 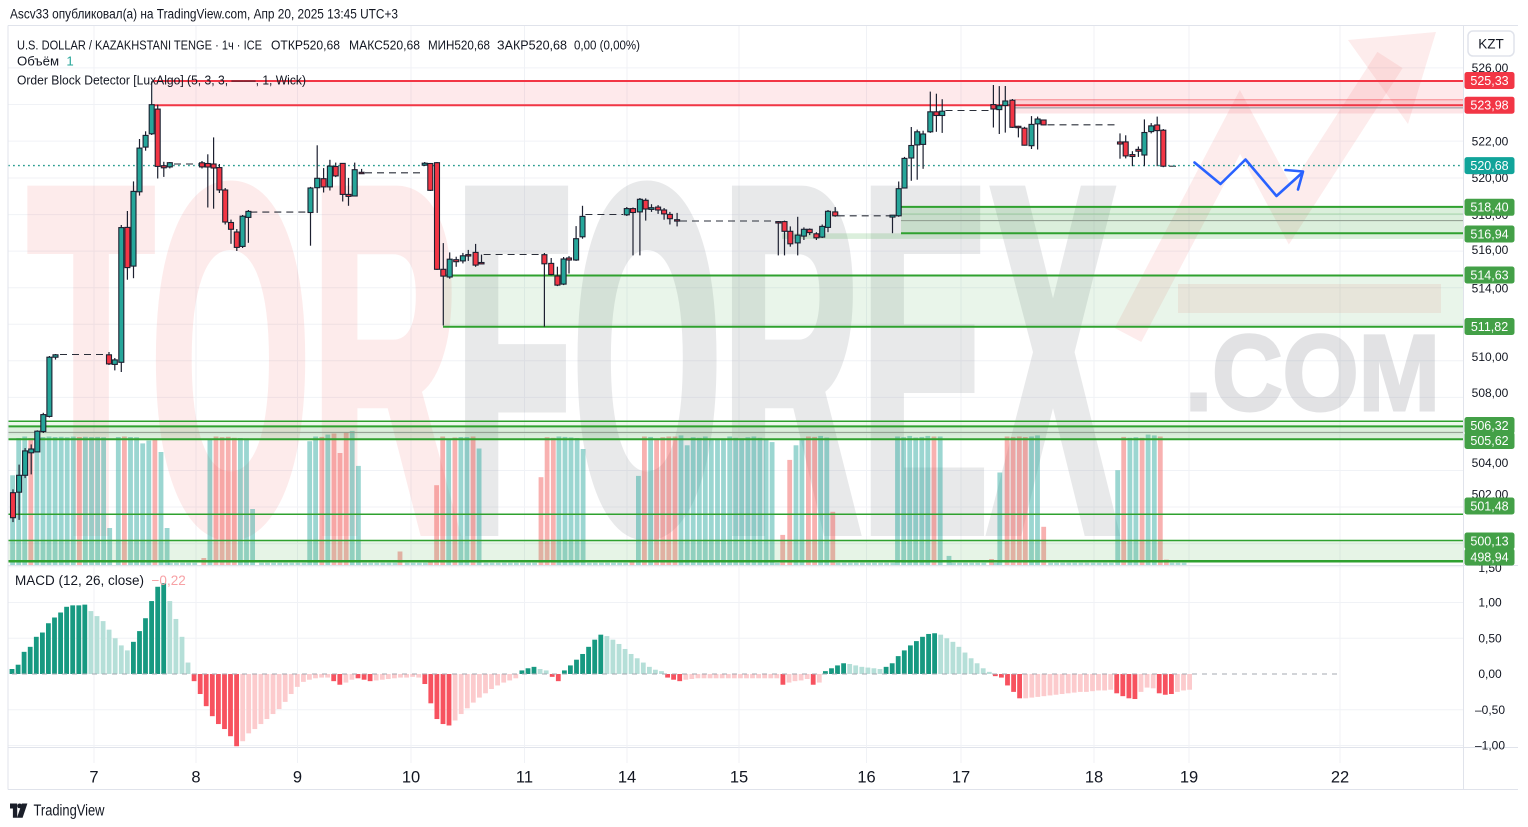 I want to click on svg-text: .COM, so click(x=1312, y=372).